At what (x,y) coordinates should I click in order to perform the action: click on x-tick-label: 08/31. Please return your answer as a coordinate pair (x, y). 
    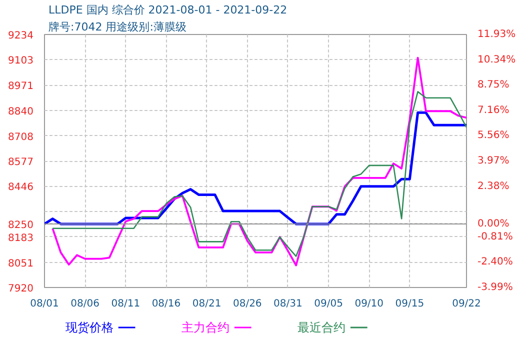
    Looking at the image, I should click on (288, 304).